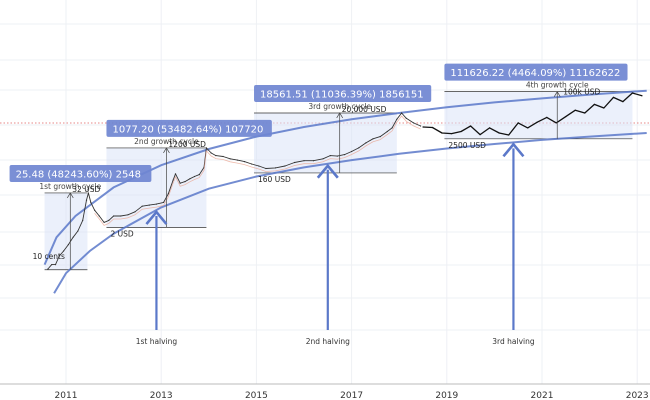  What do you see at coordinates (467, 145) in the screenshot?
I see `cycle-low-label: 2500 USD` at bounding box center [467, 145].